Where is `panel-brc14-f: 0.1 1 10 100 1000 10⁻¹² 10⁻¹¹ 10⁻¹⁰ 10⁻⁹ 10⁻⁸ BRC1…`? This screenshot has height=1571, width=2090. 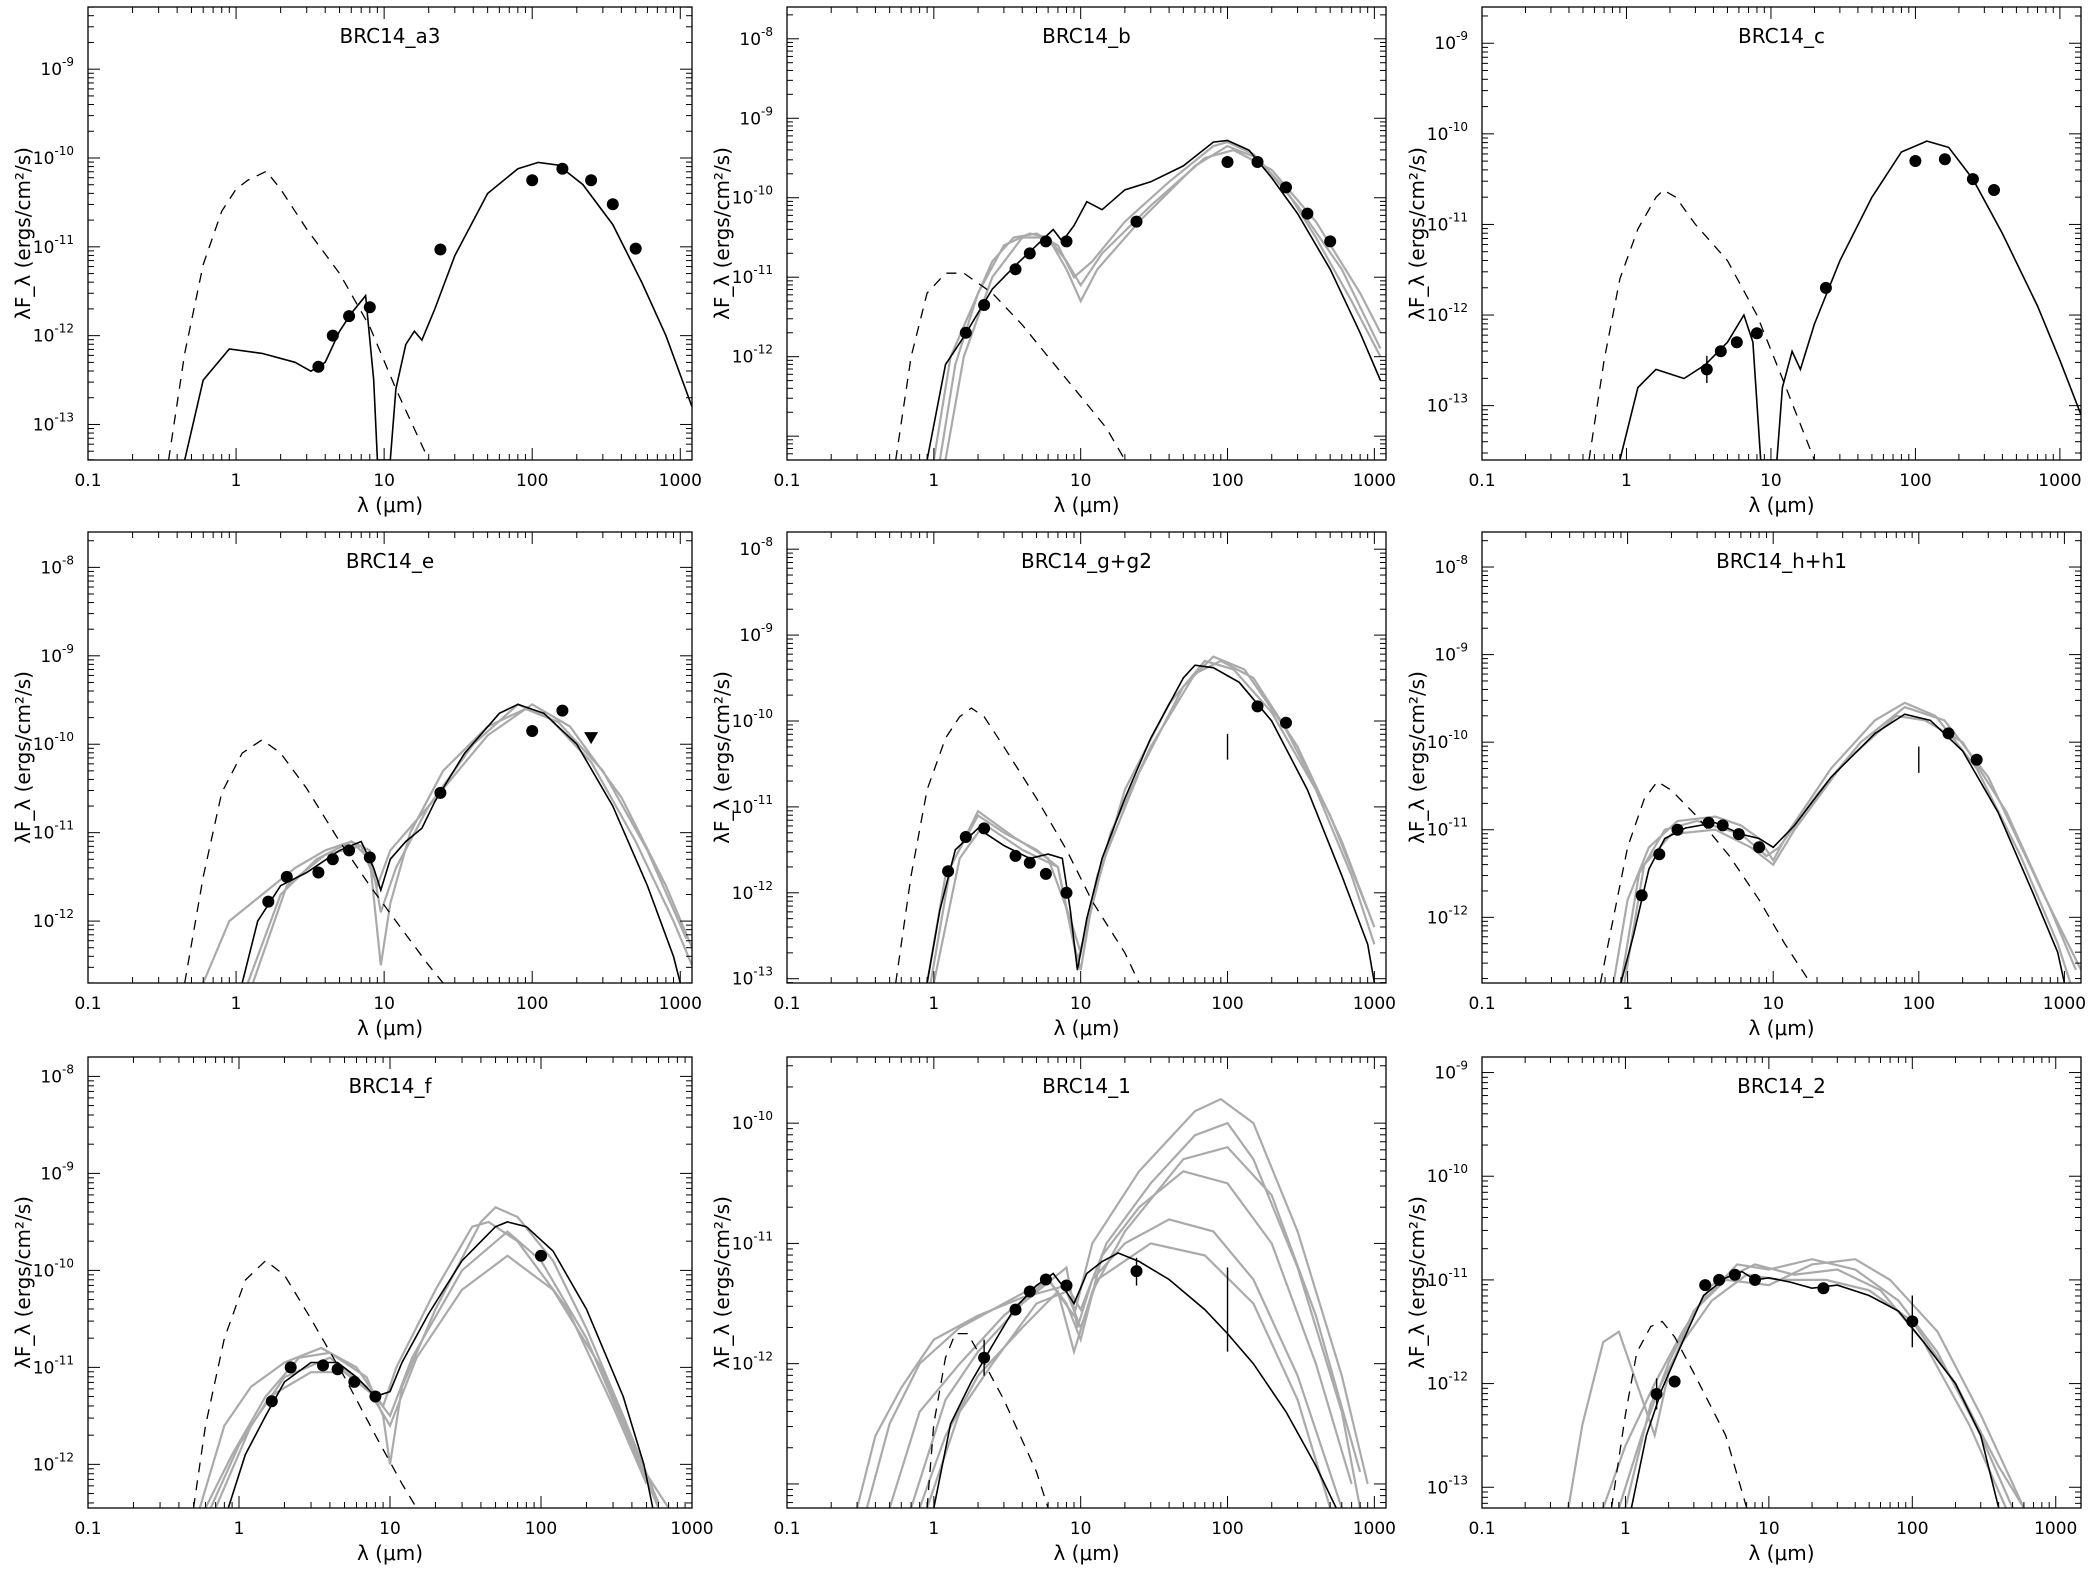
panel-brc14-f: 0.1 1 10 100 1000 10⁻¹² 10⁻¹¹ 10⁻¹⁰ 10⁻⁹ 10⁻⁸ BRC1… is located at coordinates (362, 1310).